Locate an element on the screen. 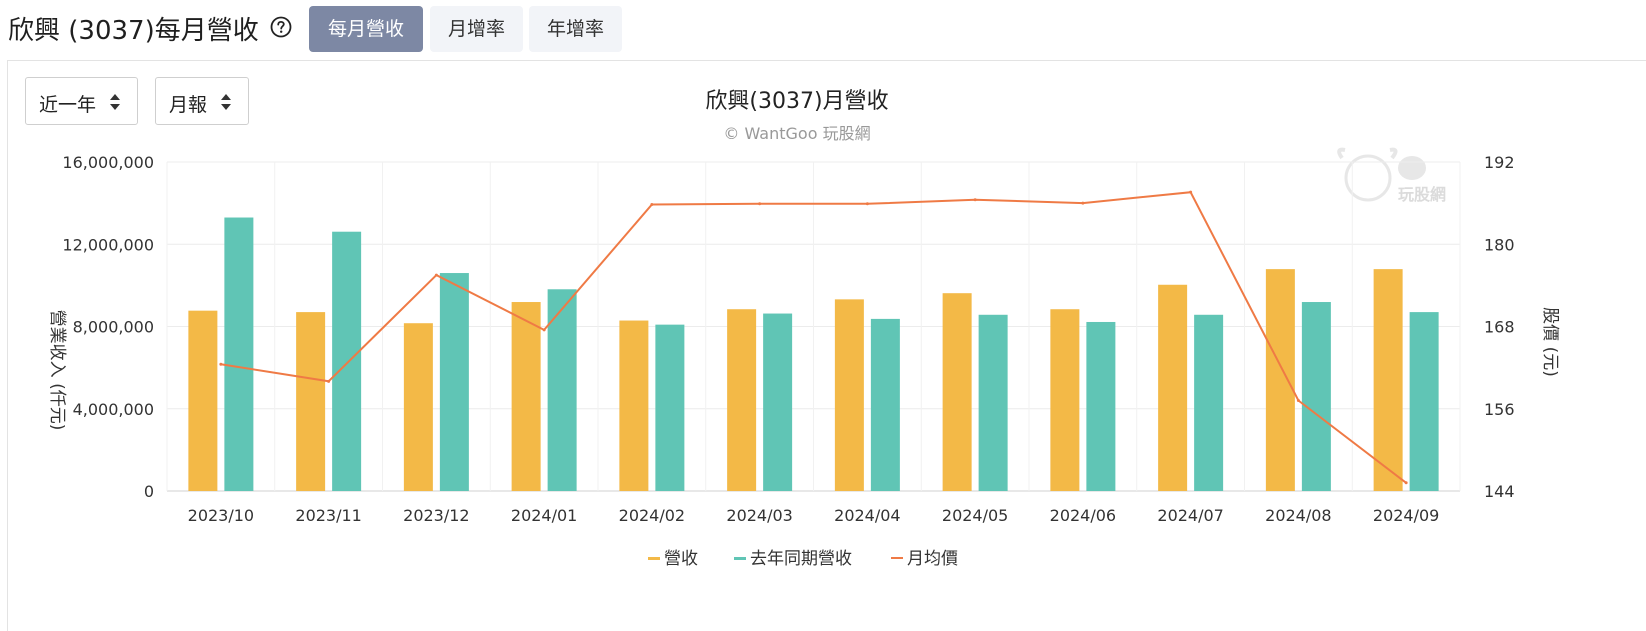  tab-monthly-revenue: 每月營收 is located at coordinates (366, 29).